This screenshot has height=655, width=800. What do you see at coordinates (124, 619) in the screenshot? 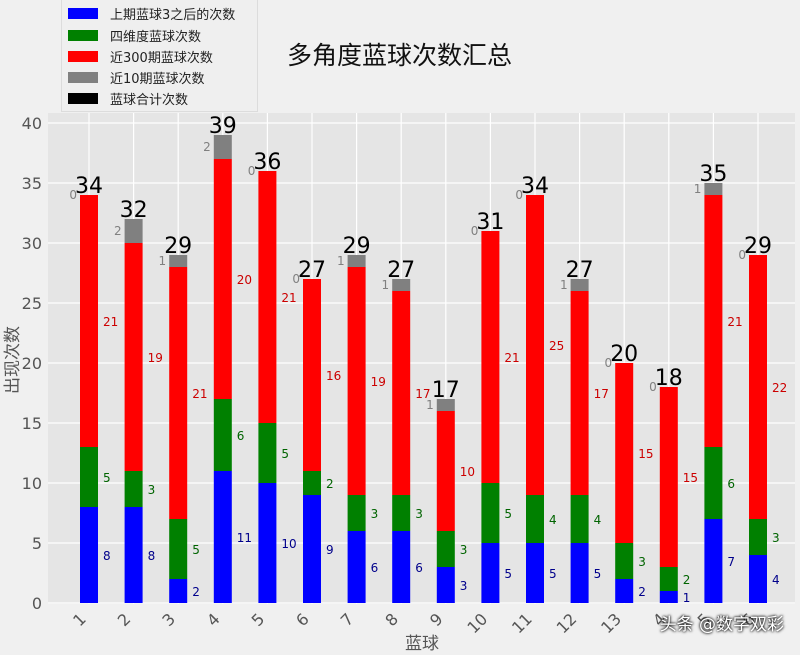
I see `x-tick-label: 2` at bounding box center [124, 619].